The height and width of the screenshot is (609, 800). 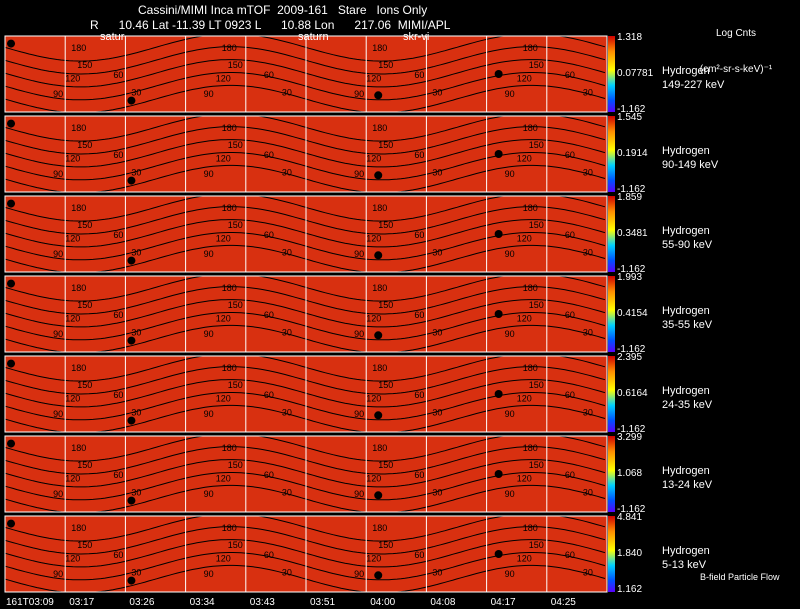 I want to click on colorbar-value: 1.545, so click(x=630, y=117).